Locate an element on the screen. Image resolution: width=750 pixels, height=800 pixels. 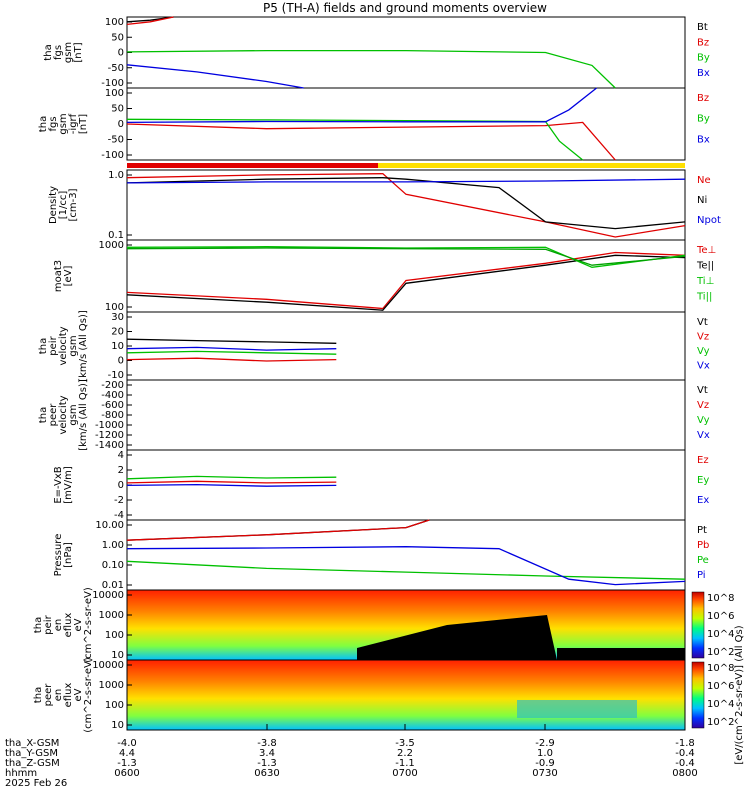
colorbar-tick-label: 10^8 is located at coordinates (720, 668).